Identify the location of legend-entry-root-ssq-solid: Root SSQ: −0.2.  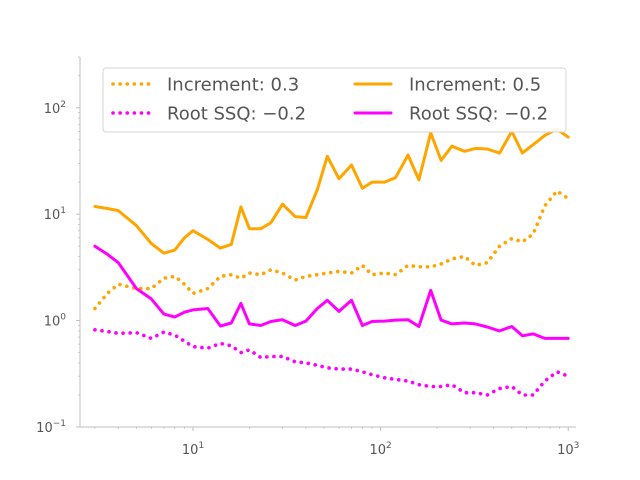
(450, 114).